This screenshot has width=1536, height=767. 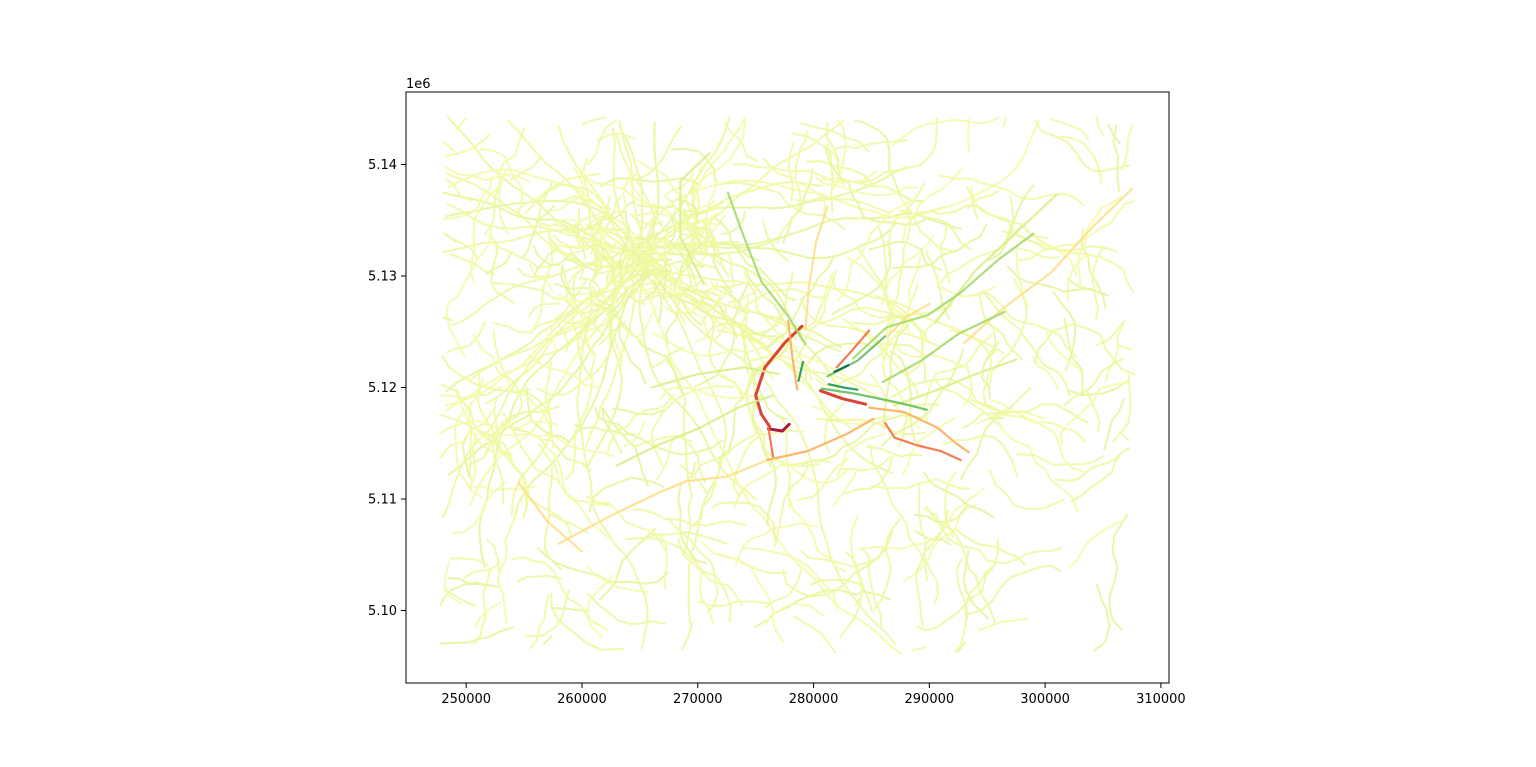 I want to click on y-tick-label: 5.12, so click(x=382, y=388).